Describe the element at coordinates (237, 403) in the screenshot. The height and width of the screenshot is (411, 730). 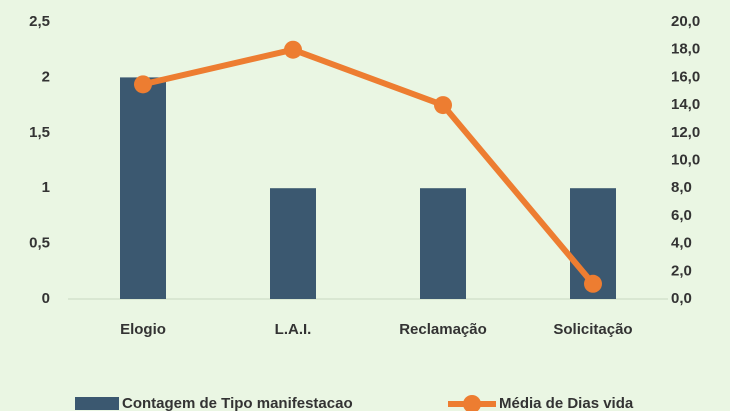
I see `legend-label: Contagem de Tipo manifestacao` at that location.